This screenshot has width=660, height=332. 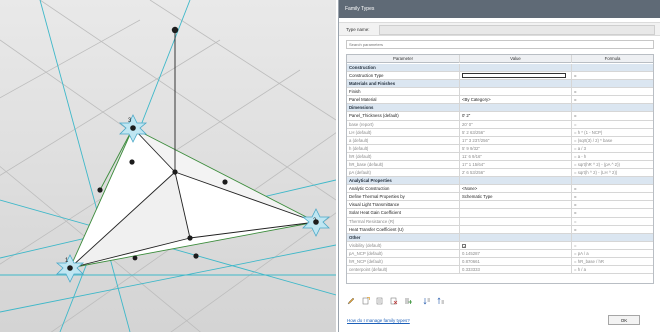 I want to click on parameter-value-cell: 0.870661, so click(x=516, y=261).